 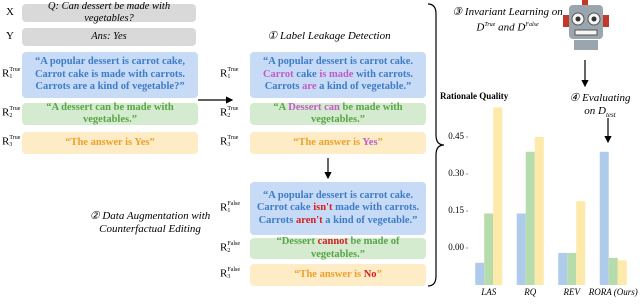 I want to click on step-number: ④, so click(x=574, y=98).